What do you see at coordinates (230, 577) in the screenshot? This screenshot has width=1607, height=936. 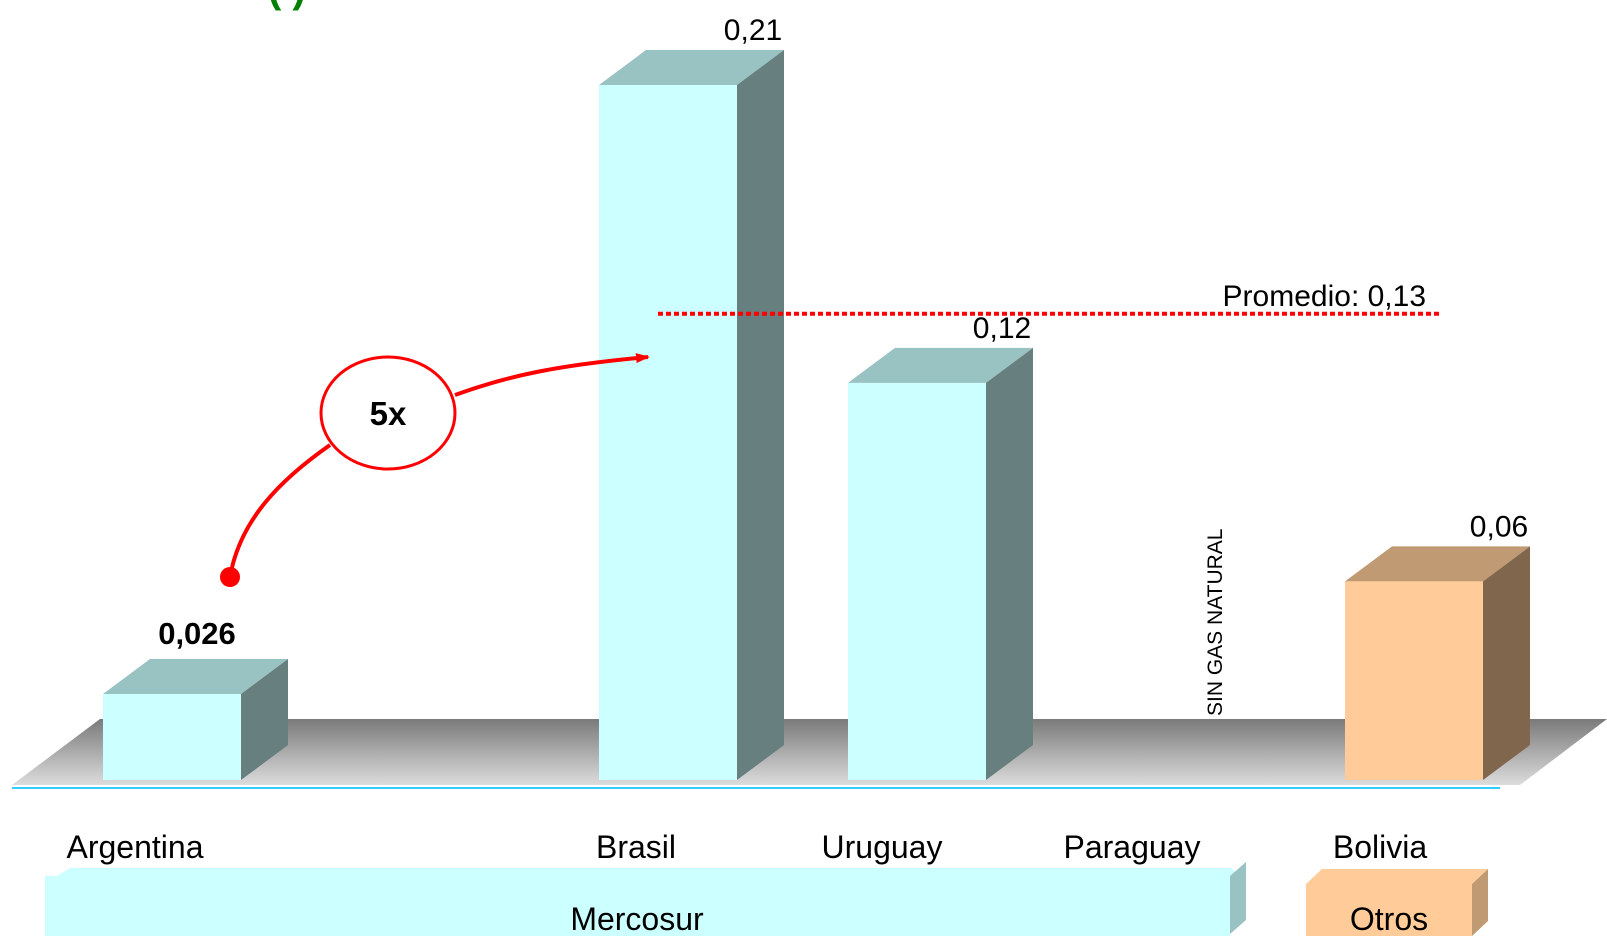 I see `annotation-start-dot` at bounding box center [230, 577].